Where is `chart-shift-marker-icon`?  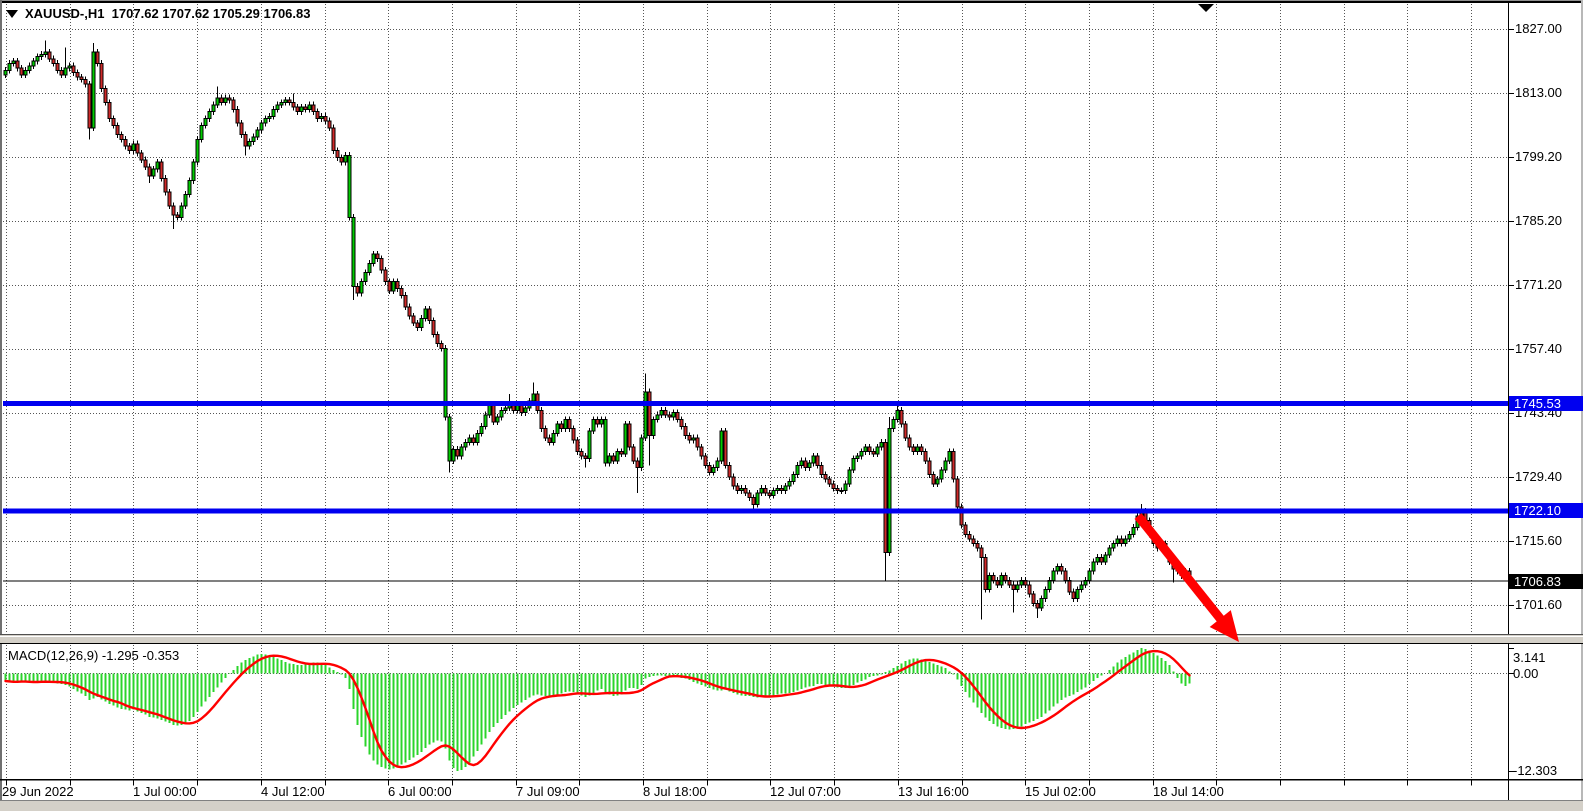 chart-shift-marker-icon is located at coordinates (1206, 8).